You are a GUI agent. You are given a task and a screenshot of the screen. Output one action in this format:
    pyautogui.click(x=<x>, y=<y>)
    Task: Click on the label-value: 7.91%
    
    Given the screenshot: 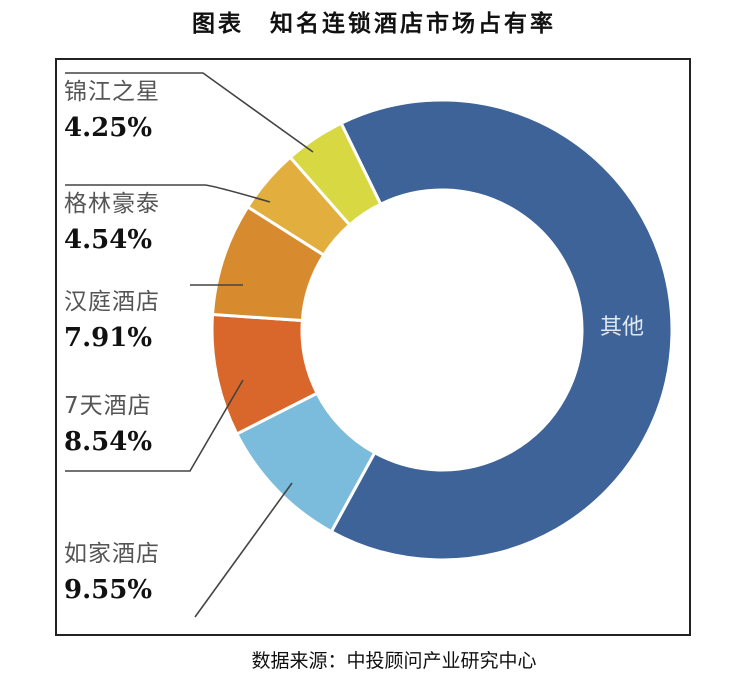 What is the action you would take?
    pyautogui.click(x=108, y=338)
    